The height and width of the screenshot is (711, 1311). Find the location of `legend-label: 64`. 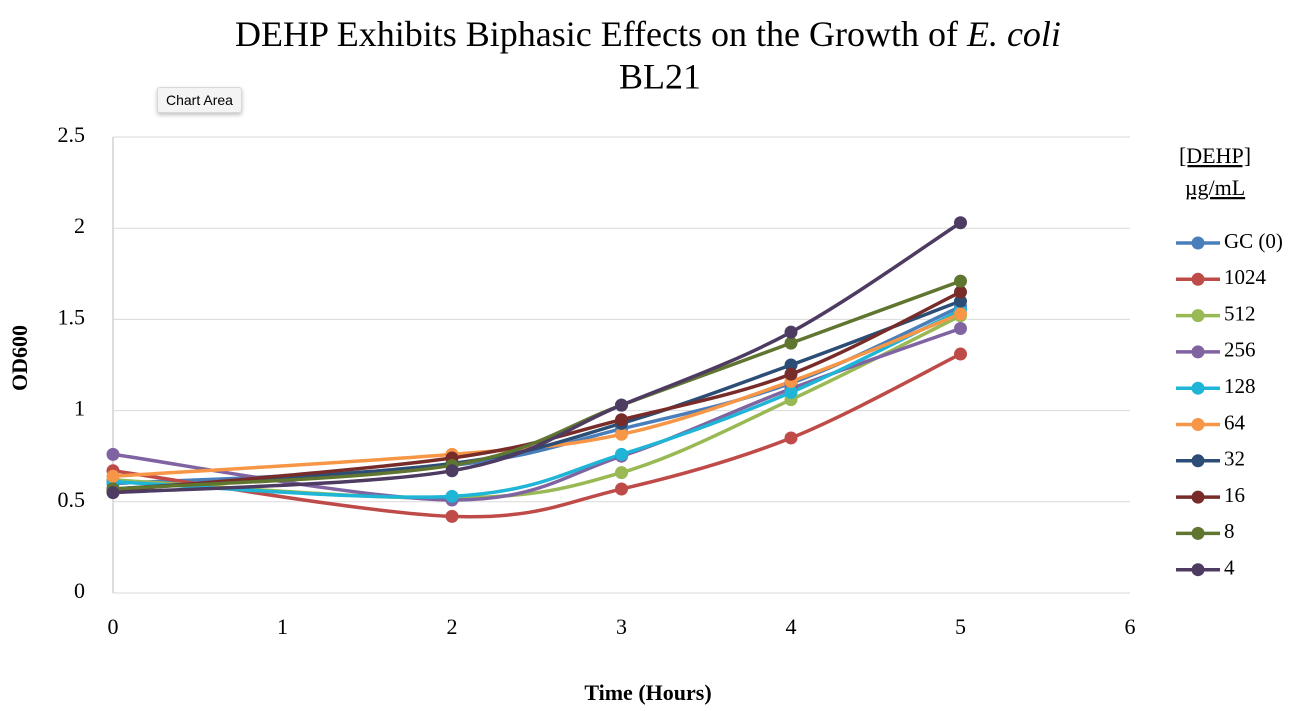

legend-label: 64 is located at coordinates (1235, 422).